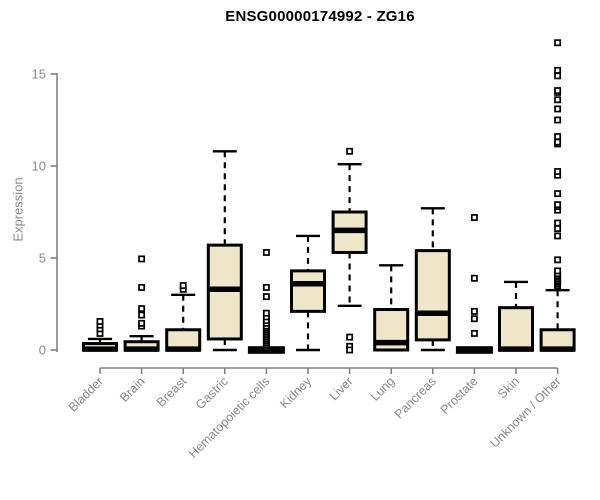  What do you see at coordinates (525, 412) in the screenshot?
I see `x-tick-label-unknown-other: Unknown / Other` at bounding box center [525, 412].